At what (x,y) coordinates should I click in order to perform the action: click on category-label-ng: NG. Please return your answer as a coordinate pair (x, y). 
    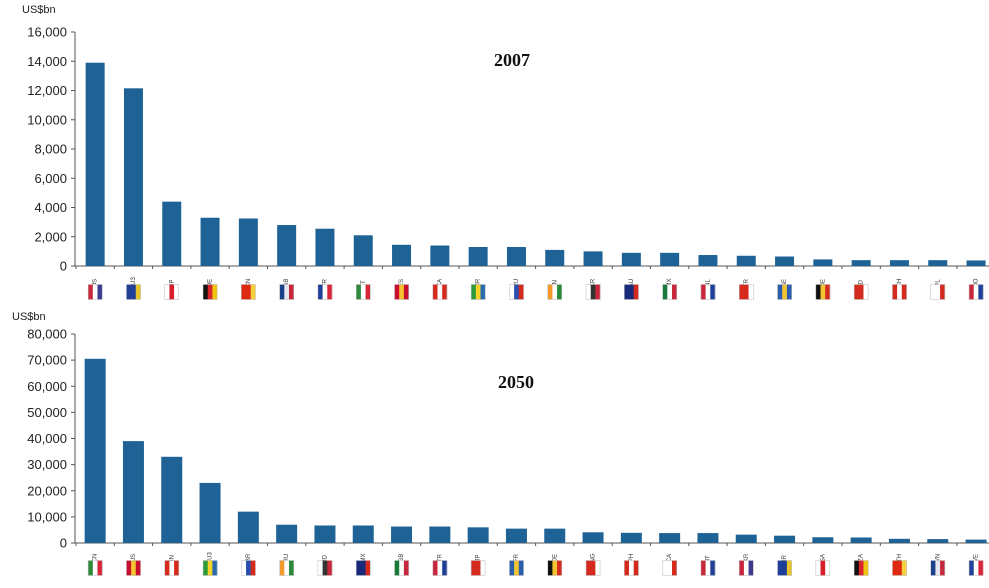
    Looking at the image, I should click on (594, 557).